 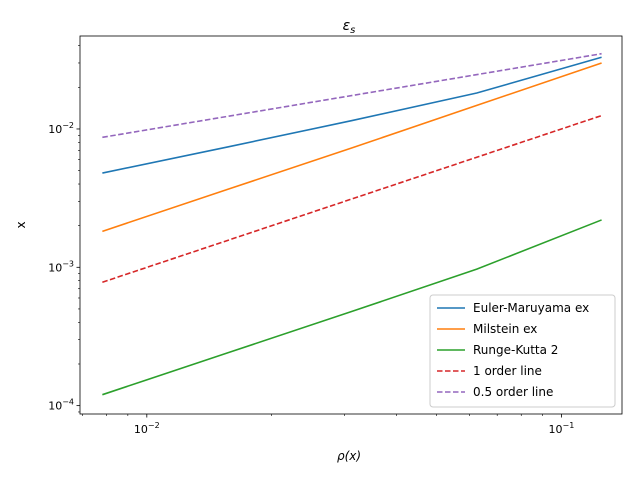 I want to click on legend-label-1: Milstein ex, so click(x=505, y=329).